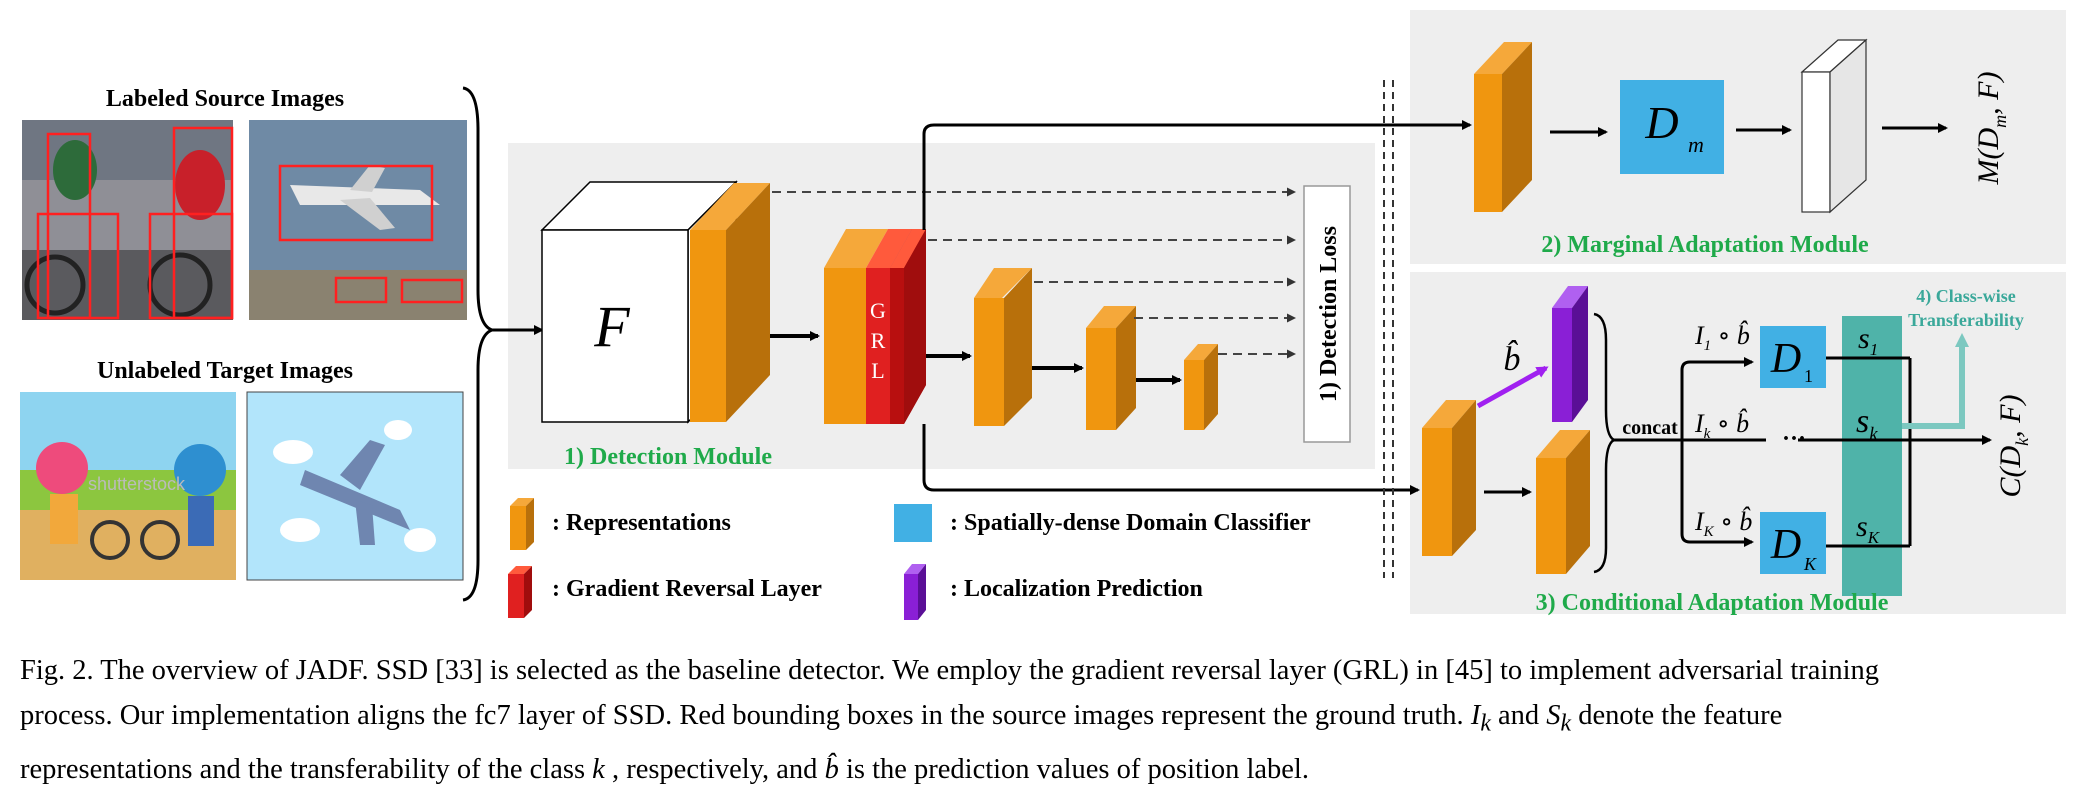  What do you see at coordinates (1696, 144) in the screenshot?
I see `dm-subscript: m` at bounding box center [1696, 144].